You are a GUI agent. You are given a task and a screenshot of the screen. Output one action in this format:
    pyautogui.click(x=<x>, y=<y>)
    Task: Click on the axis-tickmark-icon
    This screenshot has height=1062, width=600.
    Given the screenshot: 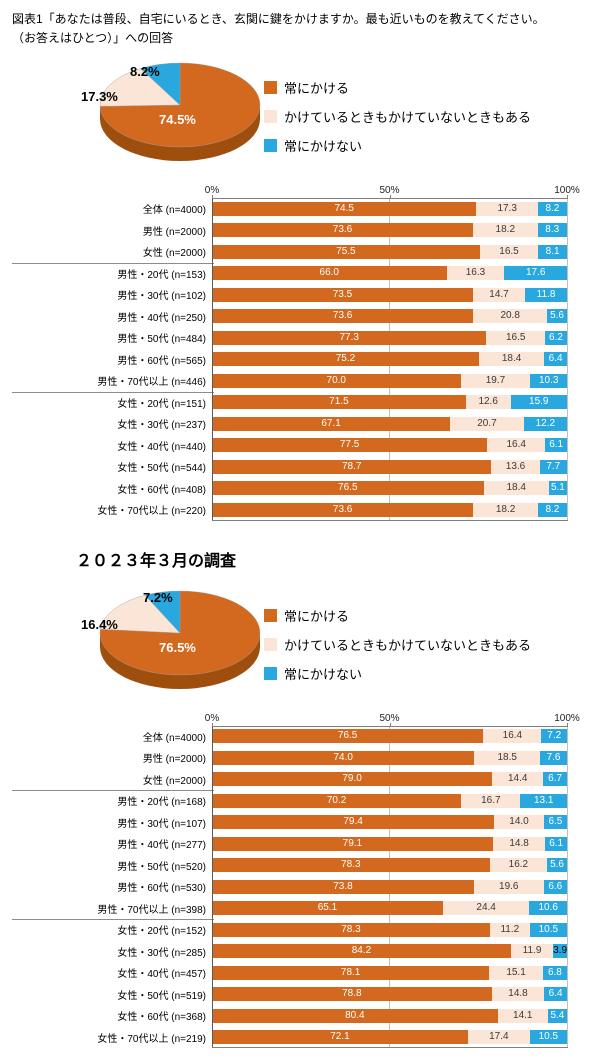 What is the action you would take?
    pyautogui.click(x=567, y=197)
    